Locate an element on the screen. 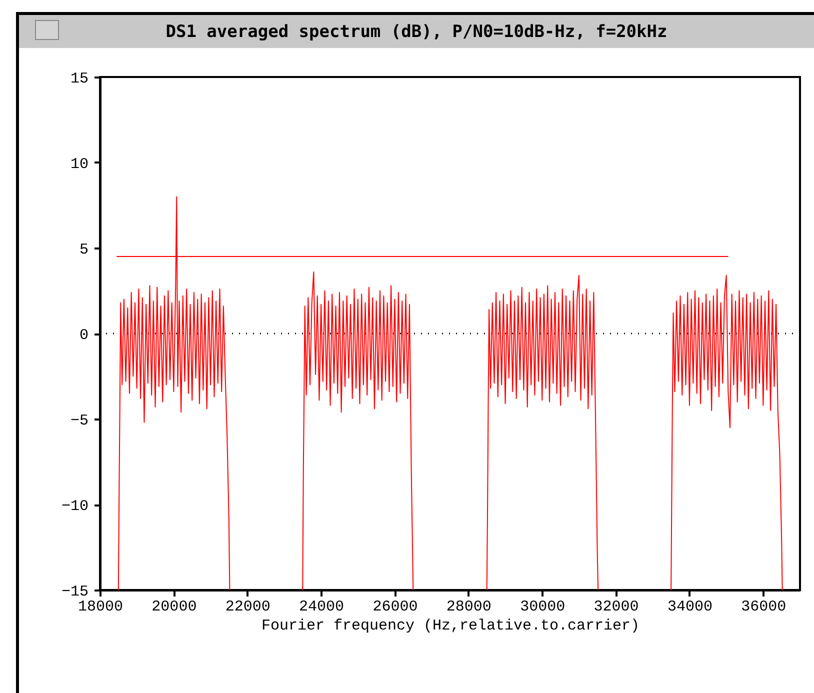  y-tick-label: 10 is located at coordinates (79, 164).